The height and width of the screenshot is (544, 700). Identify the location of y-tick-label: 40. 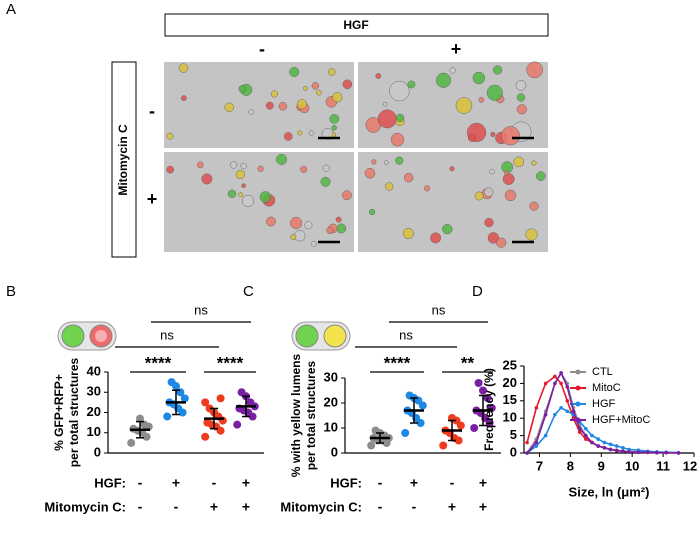
(94, 370).